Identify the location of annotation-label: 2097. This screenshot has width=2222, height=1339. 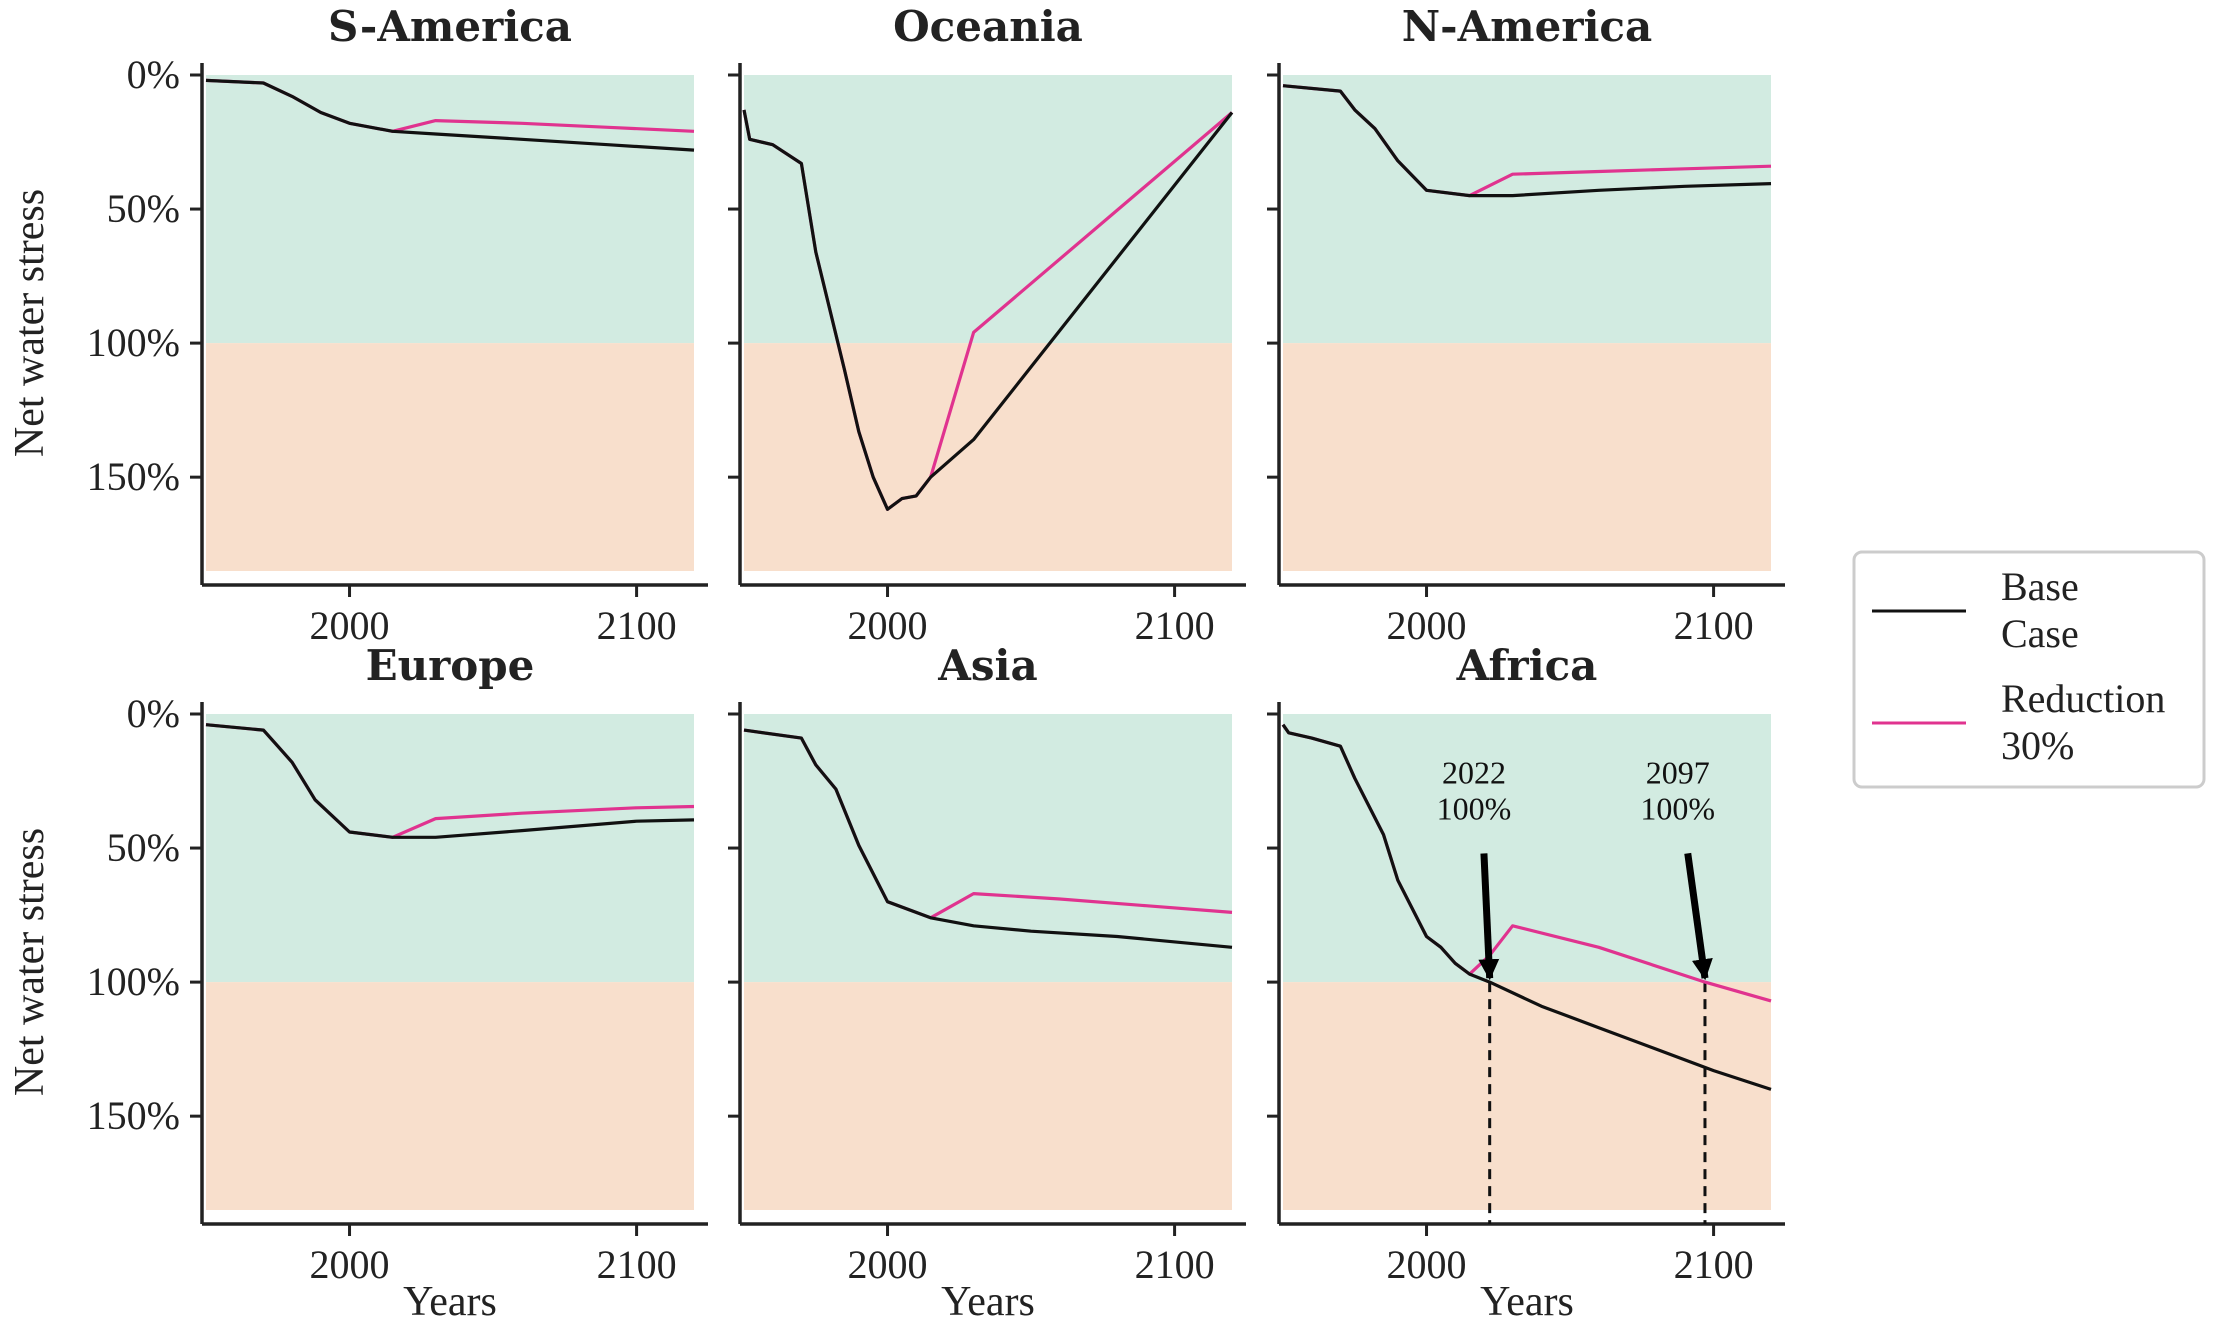
(1678, 772).